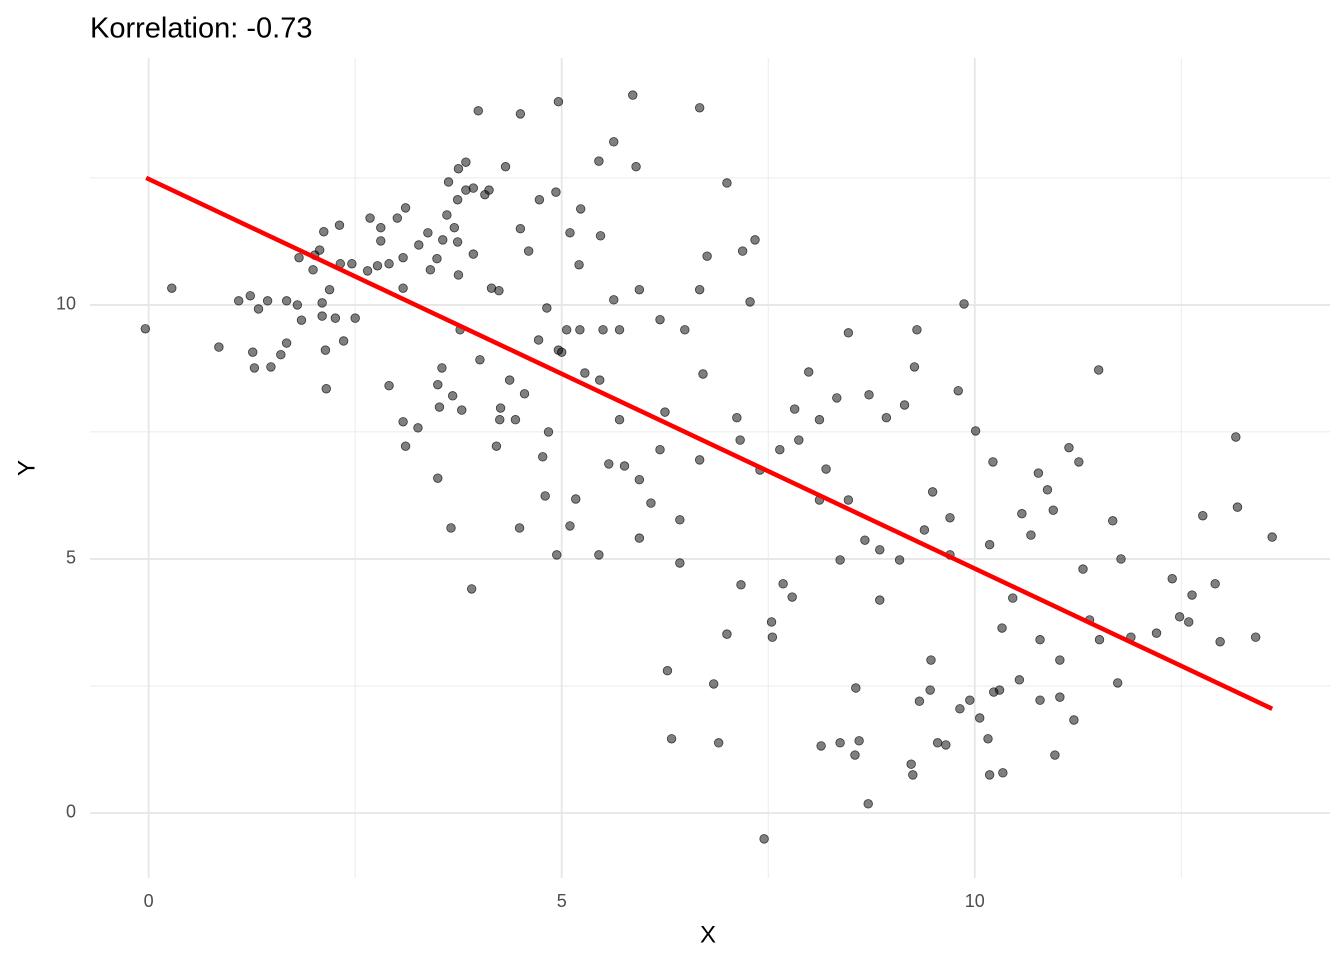  I want to click on x-tick-label: 5, so click(562, 901).